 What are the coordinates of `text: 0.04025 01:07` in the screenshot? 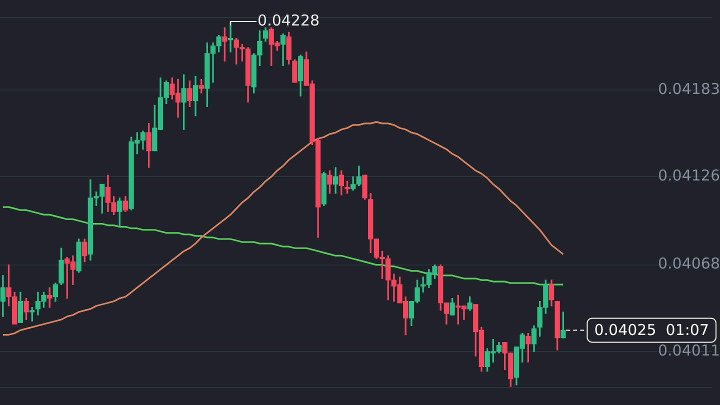 It's located at (652, 330).